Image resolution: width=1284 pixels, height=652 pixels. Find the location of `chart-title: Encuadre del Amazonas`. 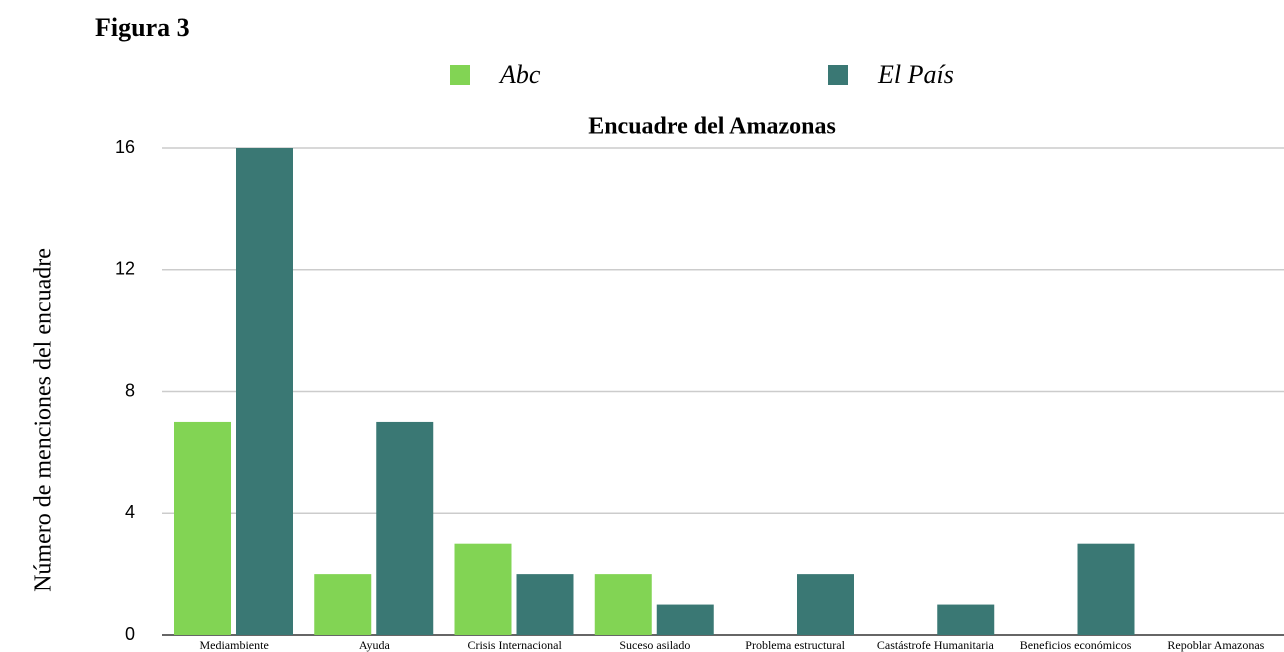

chart-title: Encuadre del Amazonas is located at coordinates (712, 127).